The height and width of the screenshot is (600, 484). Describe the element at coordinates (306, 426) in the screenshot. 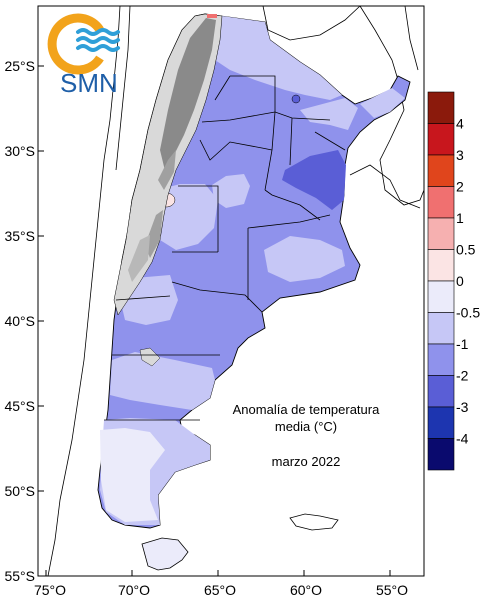

I see `annotation-units: media (°C)` at that location.